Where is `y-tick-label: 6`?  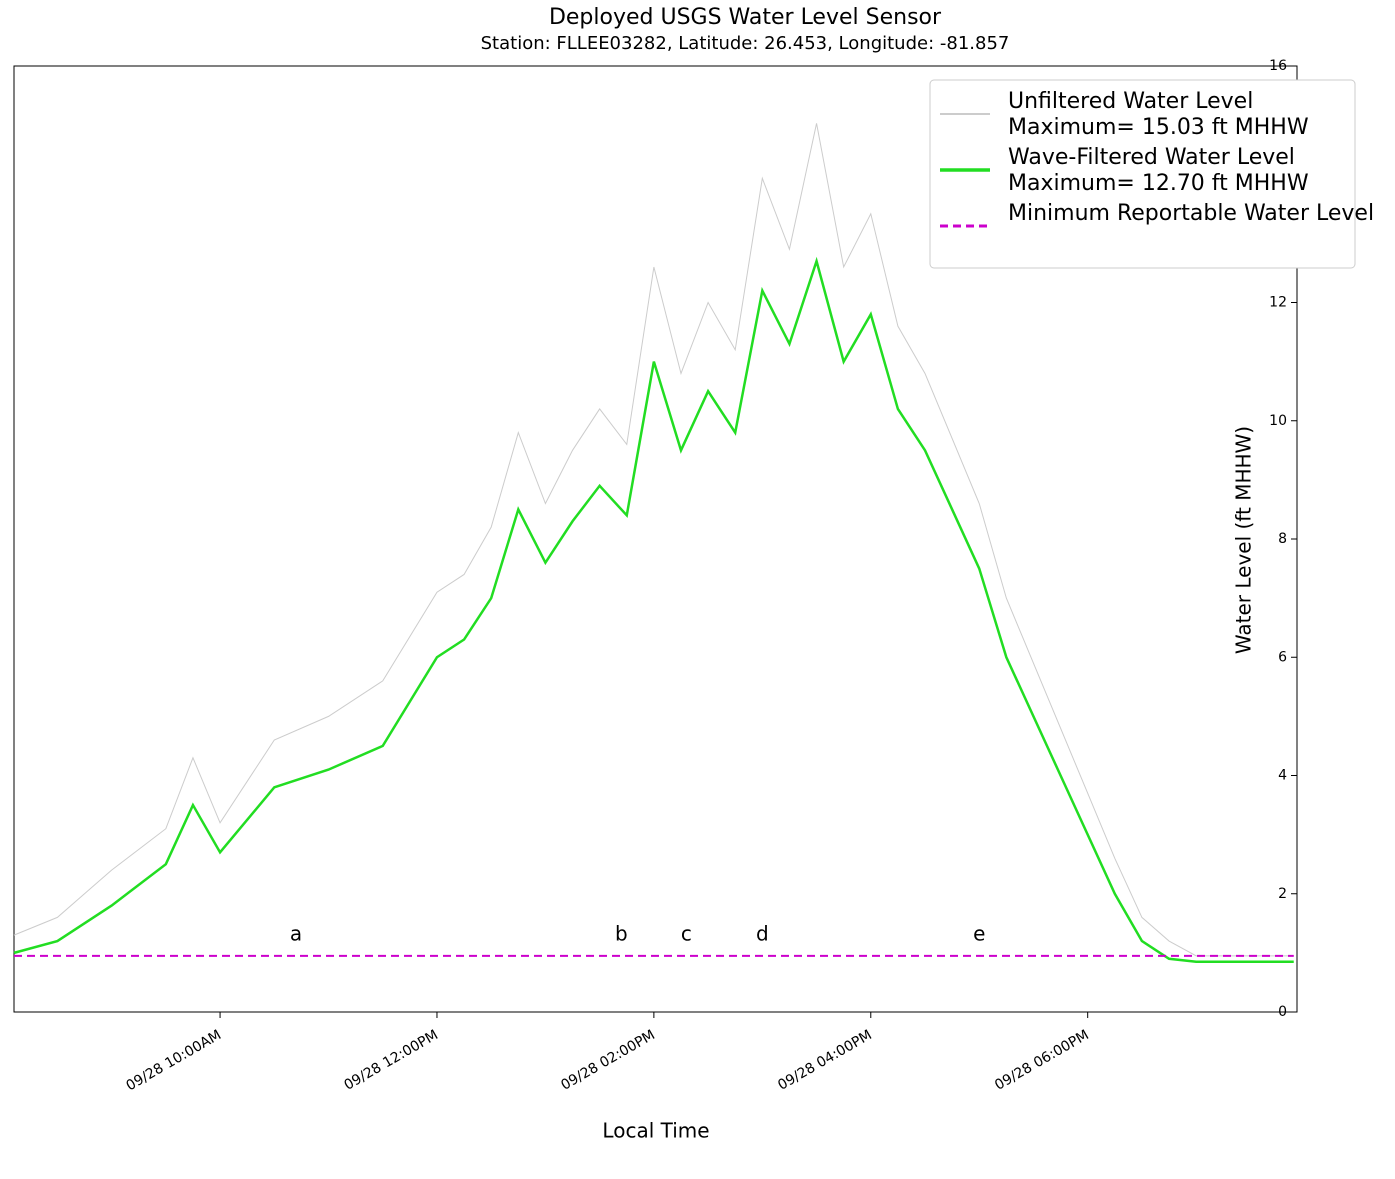 y-tick-label: 6 is located at coordinates (1282, 657).